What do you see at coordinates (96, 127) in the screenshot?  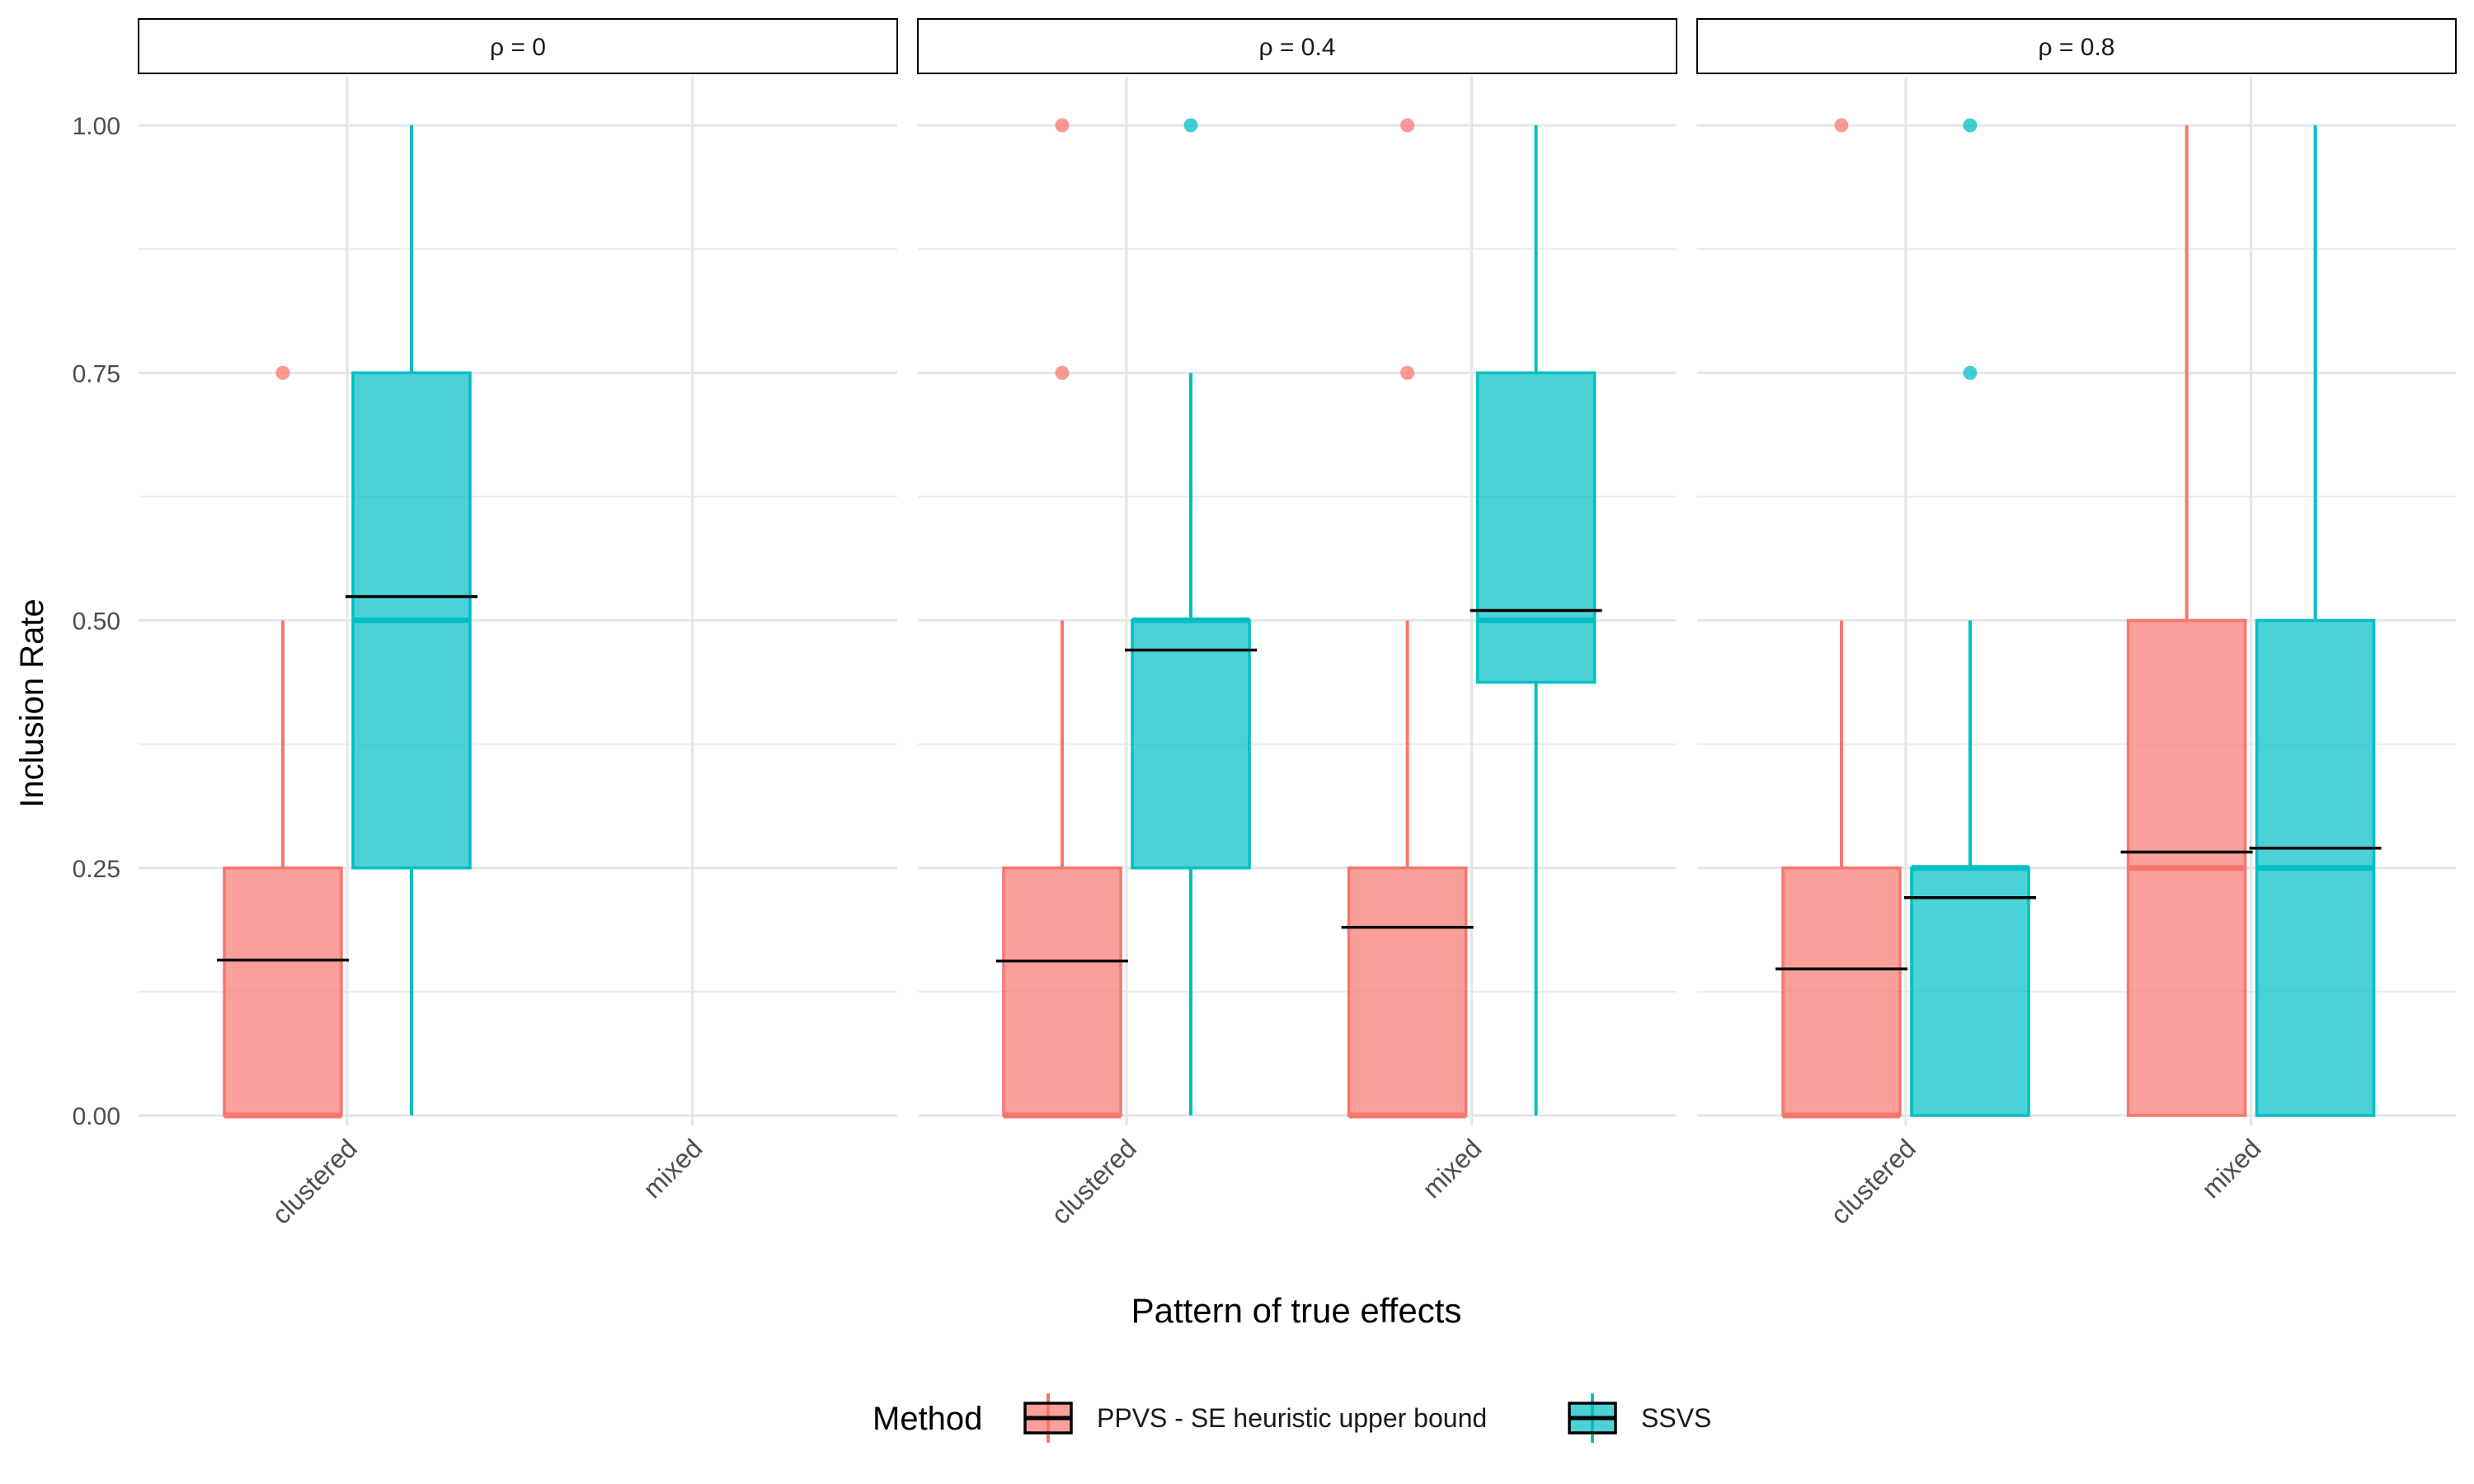 I see `y-tick-label: 1.00` at bounding box center [96, 127].